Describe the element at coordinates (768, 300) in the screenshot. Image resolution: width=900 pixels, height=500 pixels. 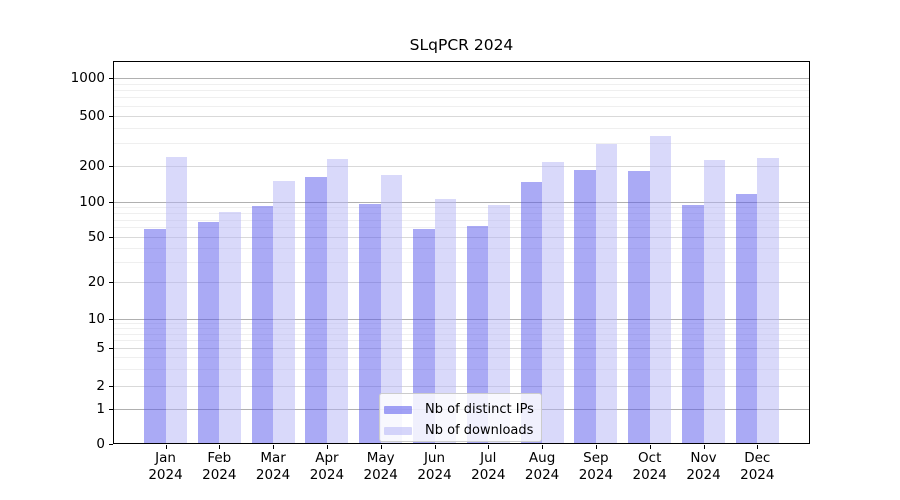
I see `bar-dec-2024-downloads` at that location.